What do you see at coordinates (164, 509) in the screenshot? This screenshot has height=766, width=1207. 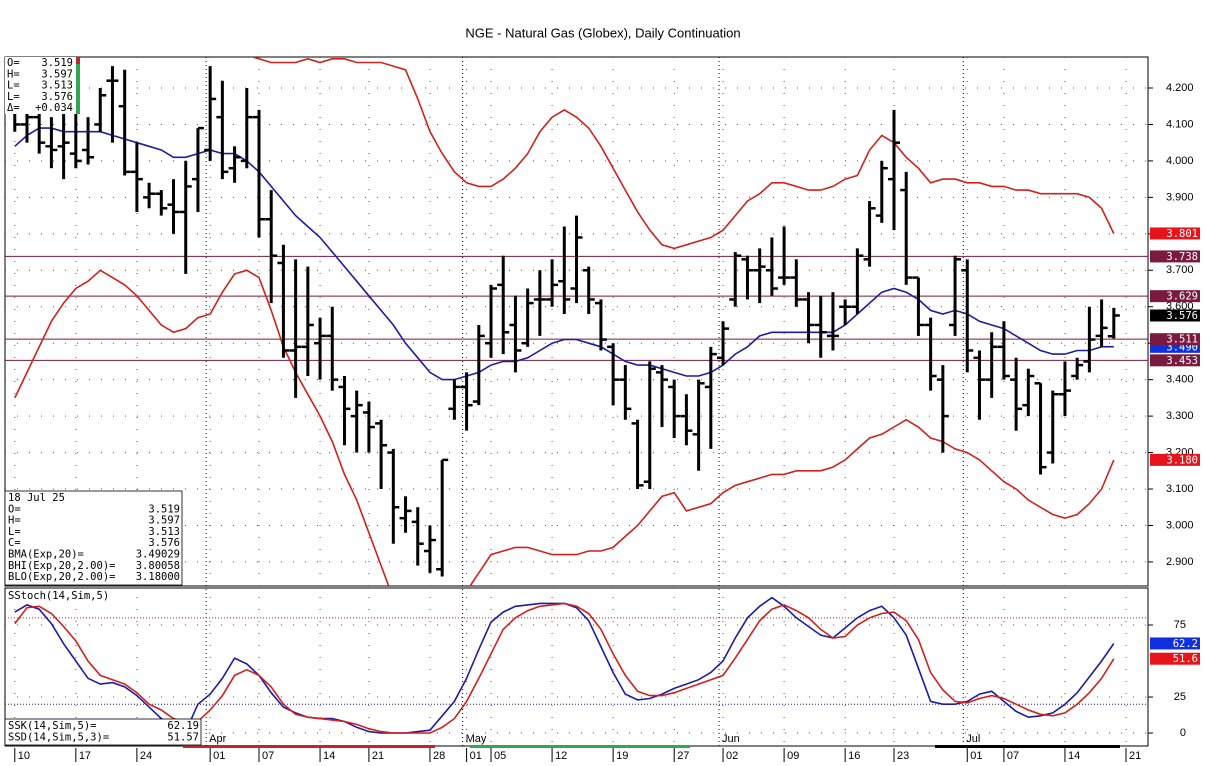 I see `info-value: 3.519` at bounding box center [164, 509].